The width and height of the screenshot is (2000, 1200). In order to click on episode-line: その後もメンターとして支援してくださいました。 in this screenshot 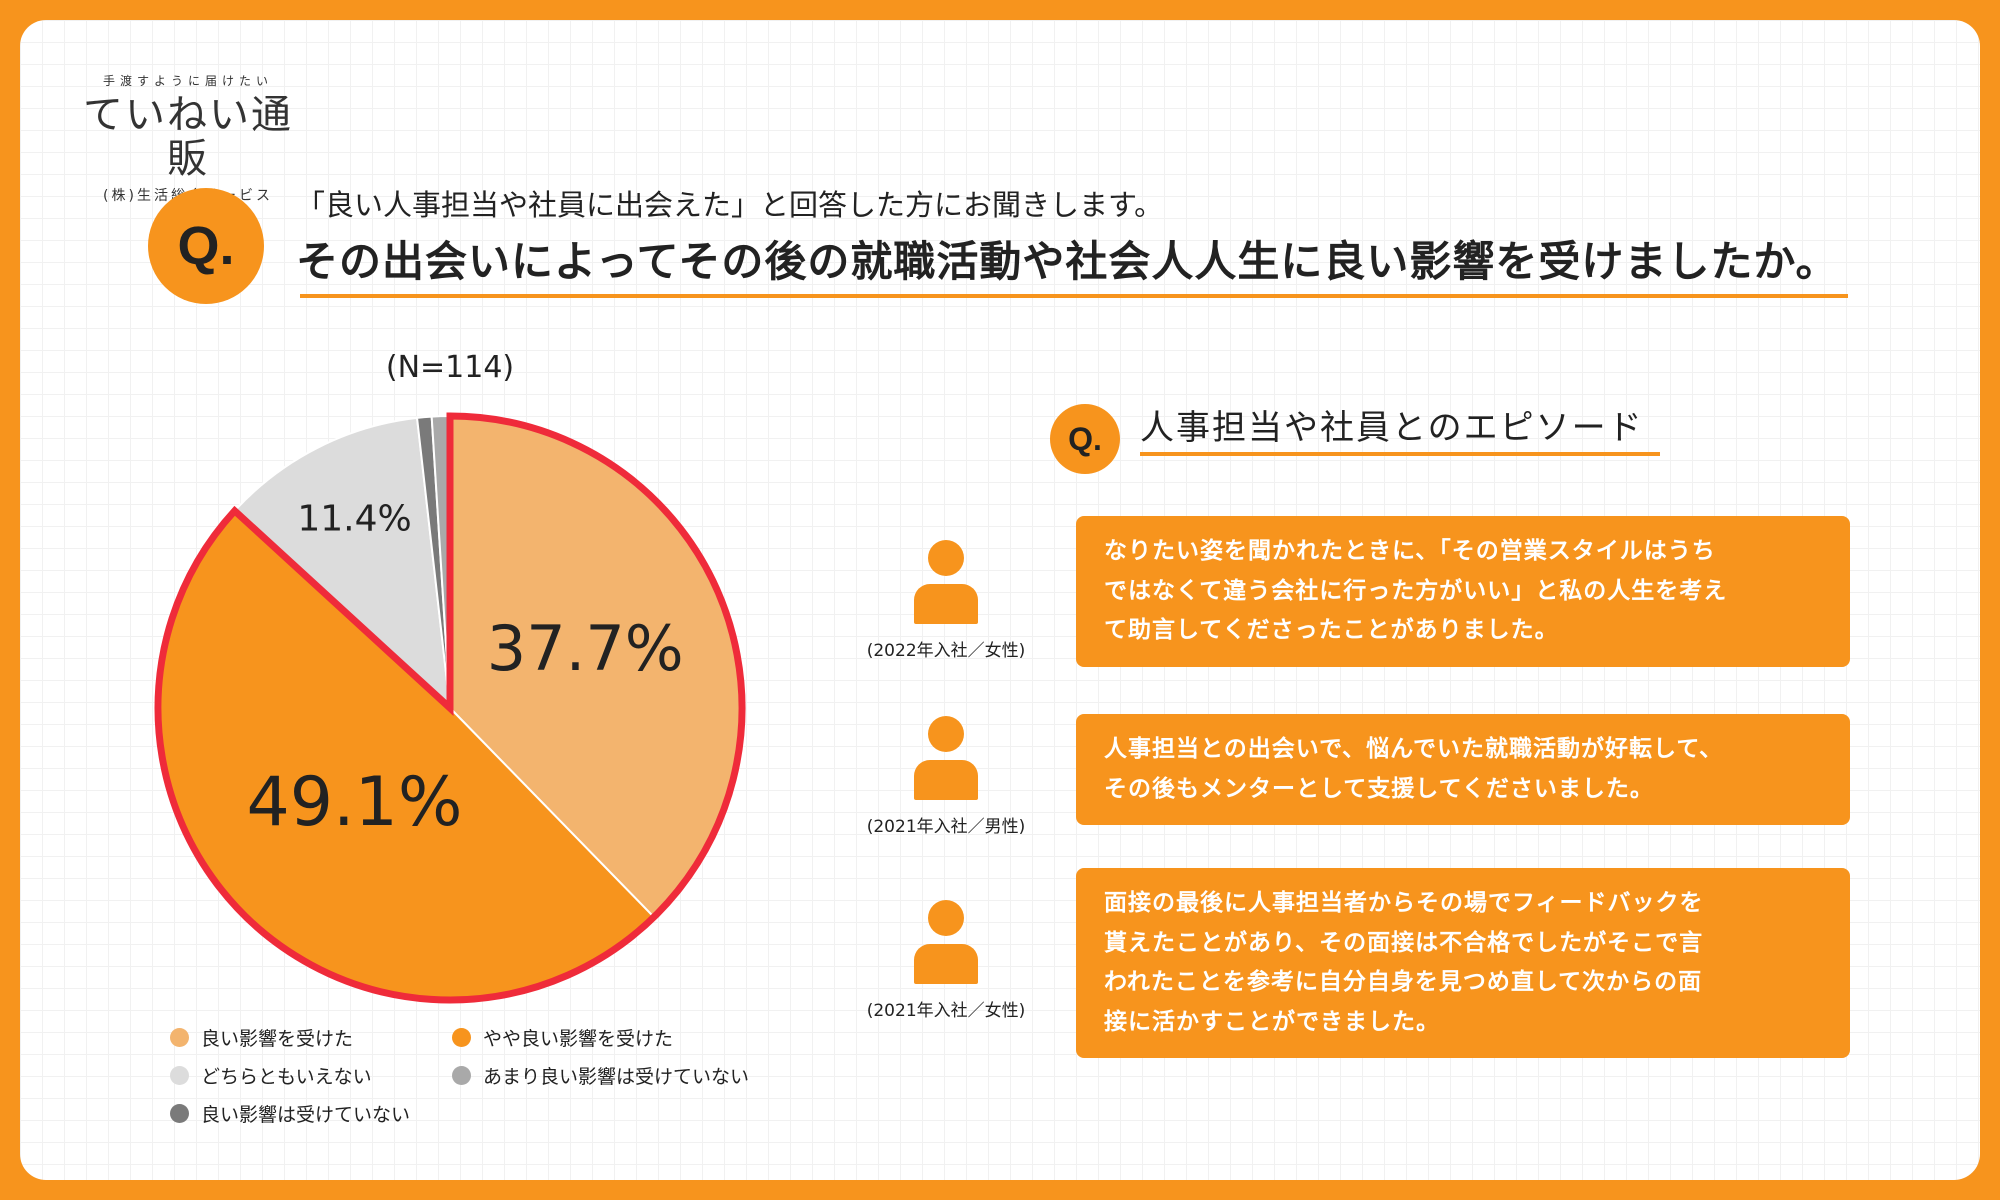, I will do `click(1379, 788)`.